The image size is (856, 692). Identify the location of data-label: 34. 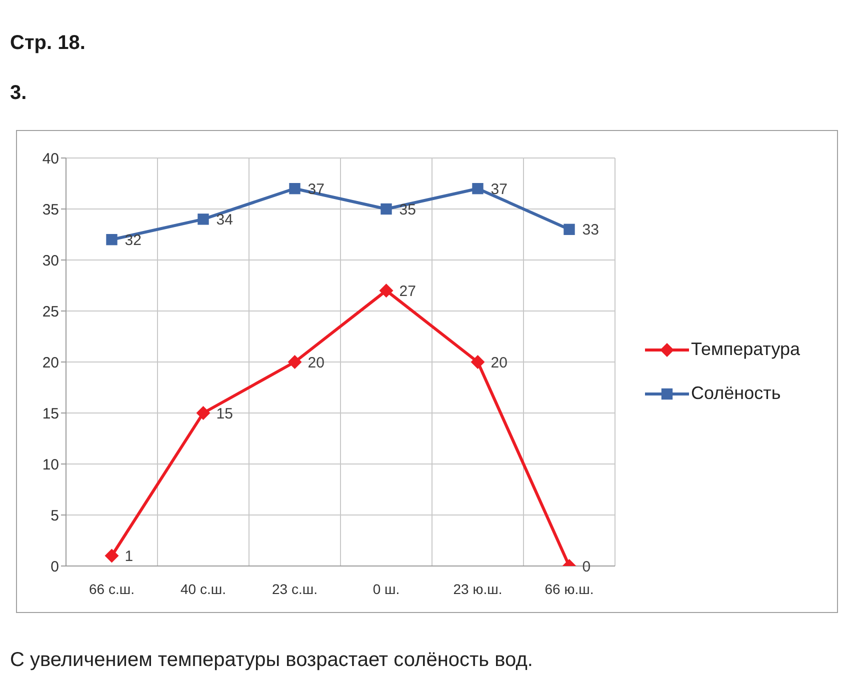
(224, 220).